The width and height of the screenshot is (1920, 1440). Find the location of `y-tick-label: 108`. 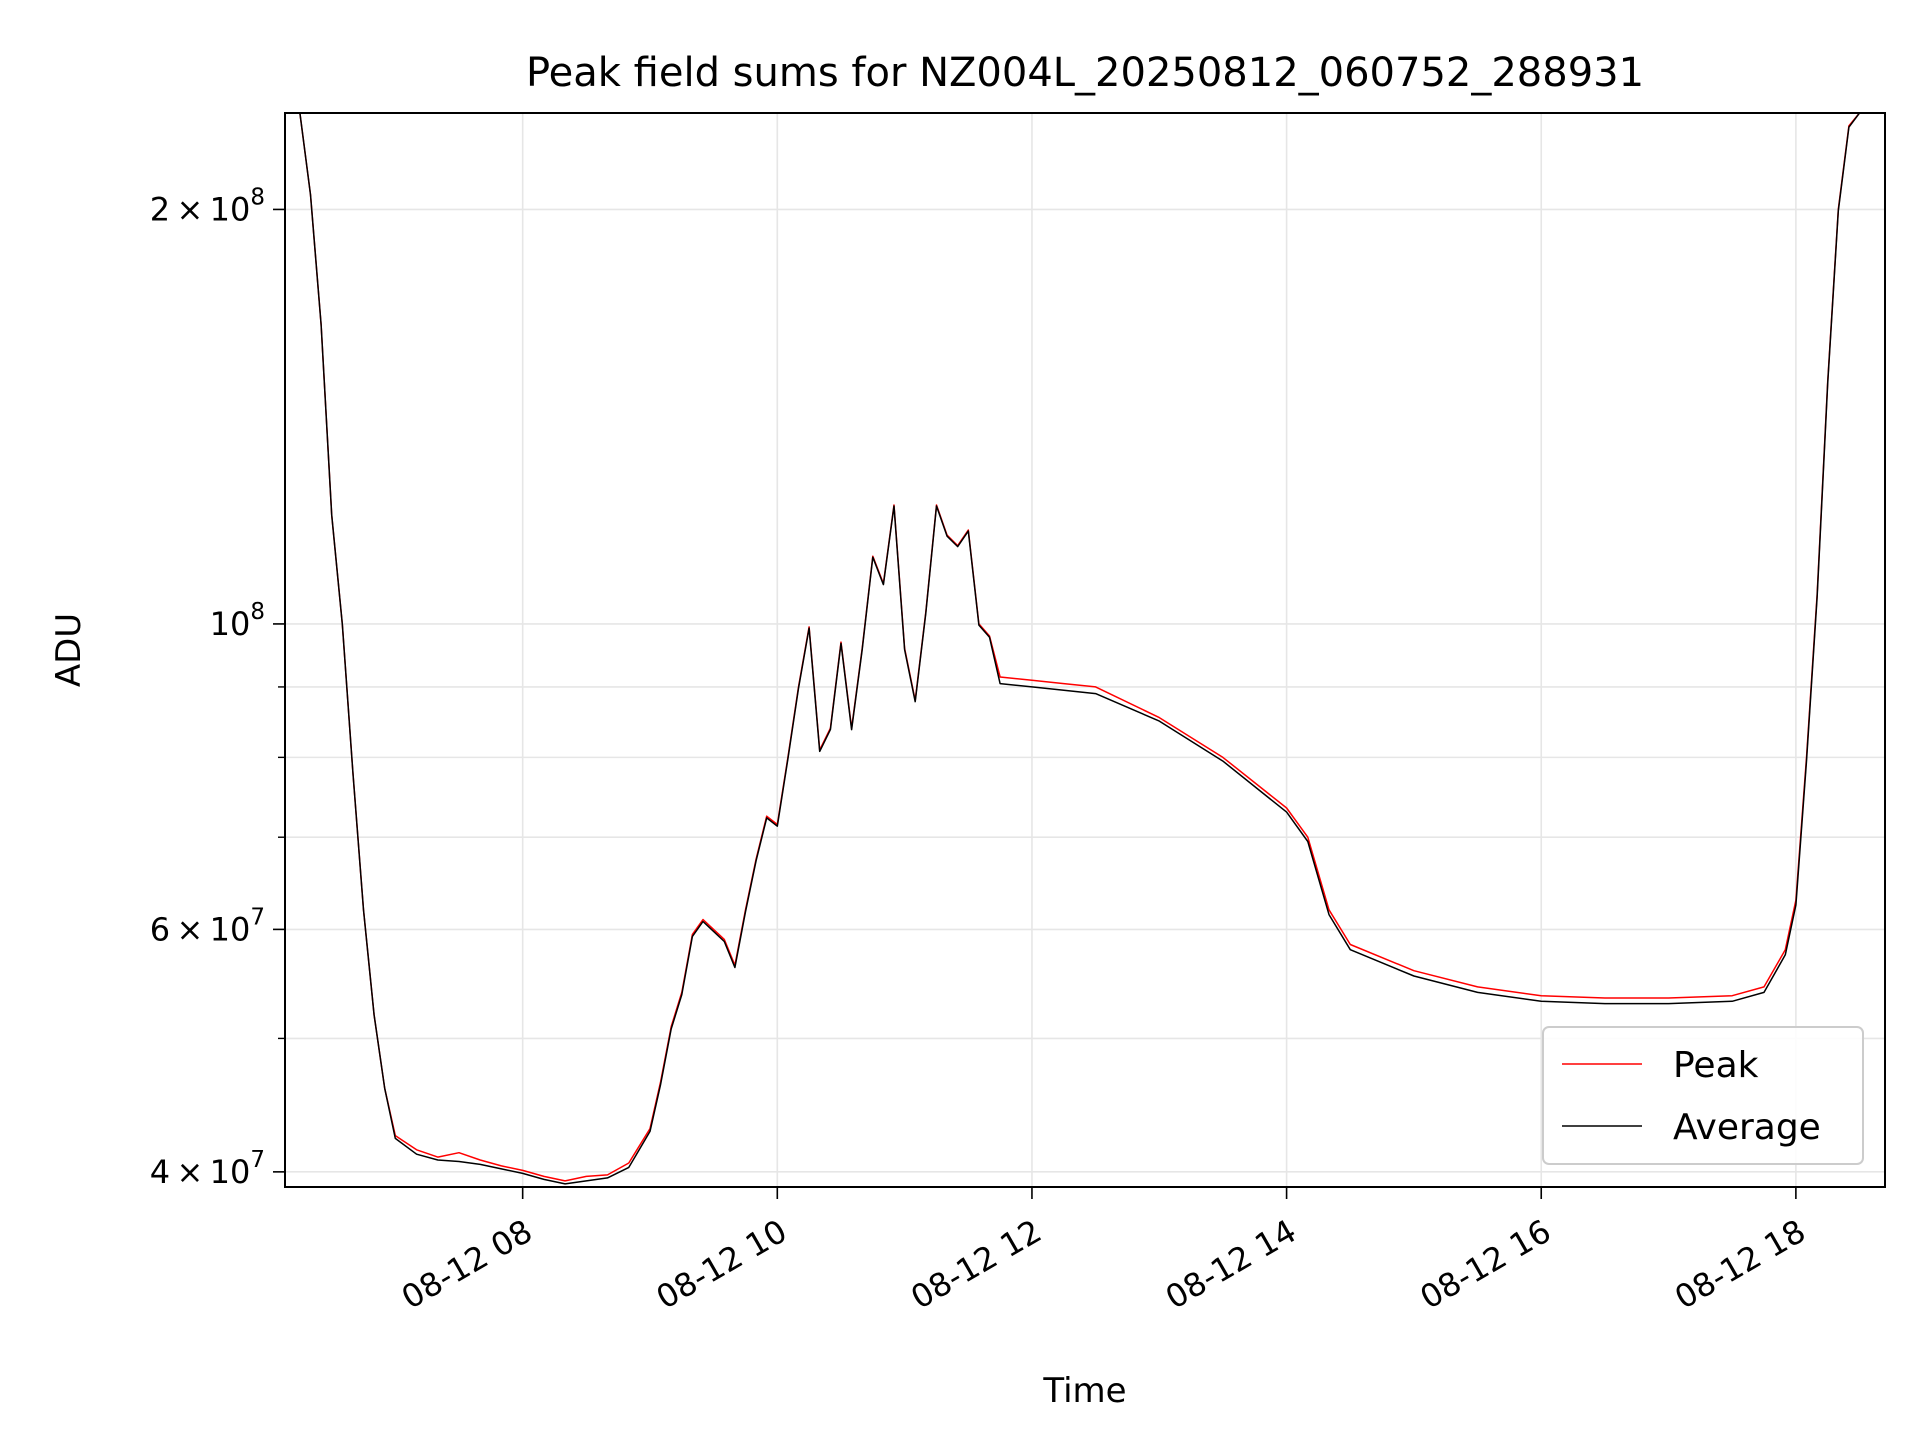

y-tick-label: 108 is located at coordinates (237, 621).